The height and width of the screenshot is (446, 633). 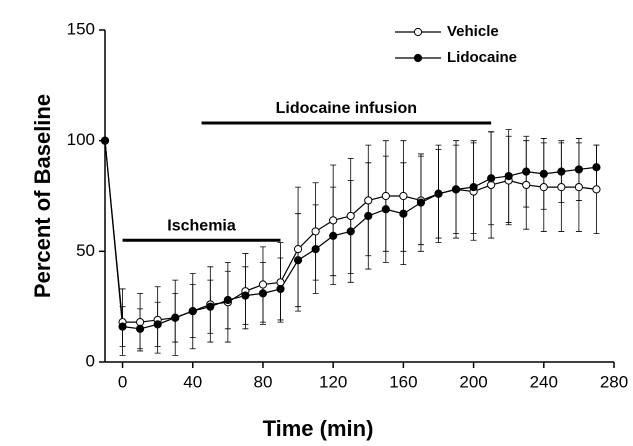 I want to click on legend-label: Lidocaine, so click(x=482, y=57).